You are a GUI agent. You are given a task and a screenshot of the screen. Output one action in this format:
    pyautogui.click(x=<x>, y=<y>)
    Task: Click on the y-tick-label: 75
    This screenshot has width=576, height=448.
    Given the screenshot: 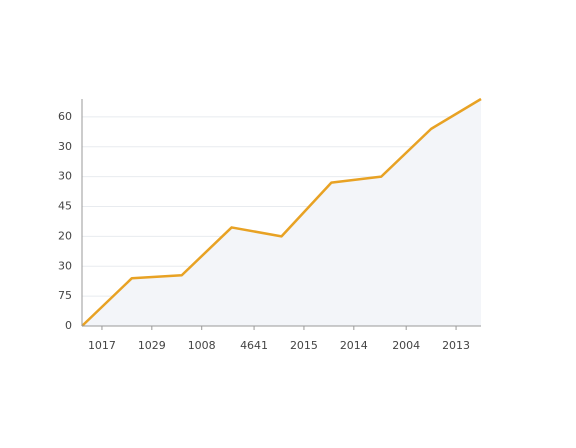 What is the action you would take?
    pyautogui.click(x=65, y=295)
    